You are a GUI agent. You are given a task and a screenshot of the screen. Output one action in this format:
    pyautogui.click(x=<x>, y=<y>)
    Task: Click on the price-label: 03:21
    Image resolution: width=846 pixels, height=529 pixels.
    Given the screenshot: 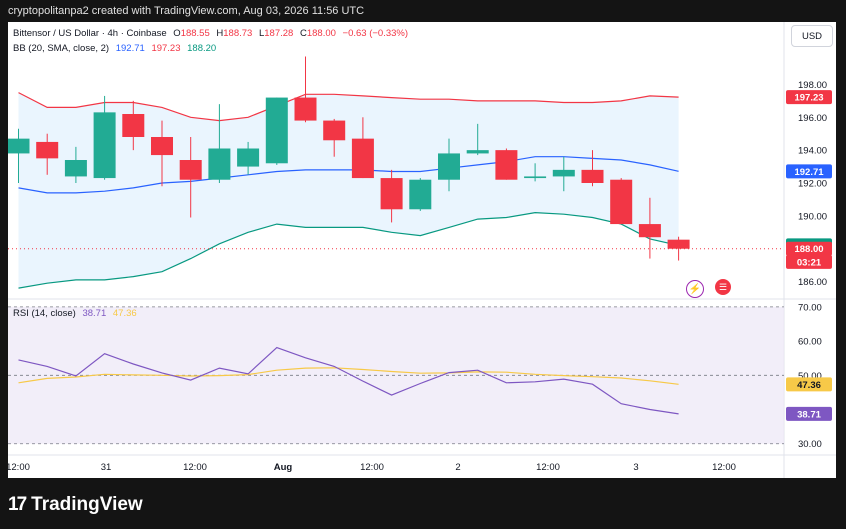 What is the action you would take?
    pyautogui.click(x=809, y=262)
    